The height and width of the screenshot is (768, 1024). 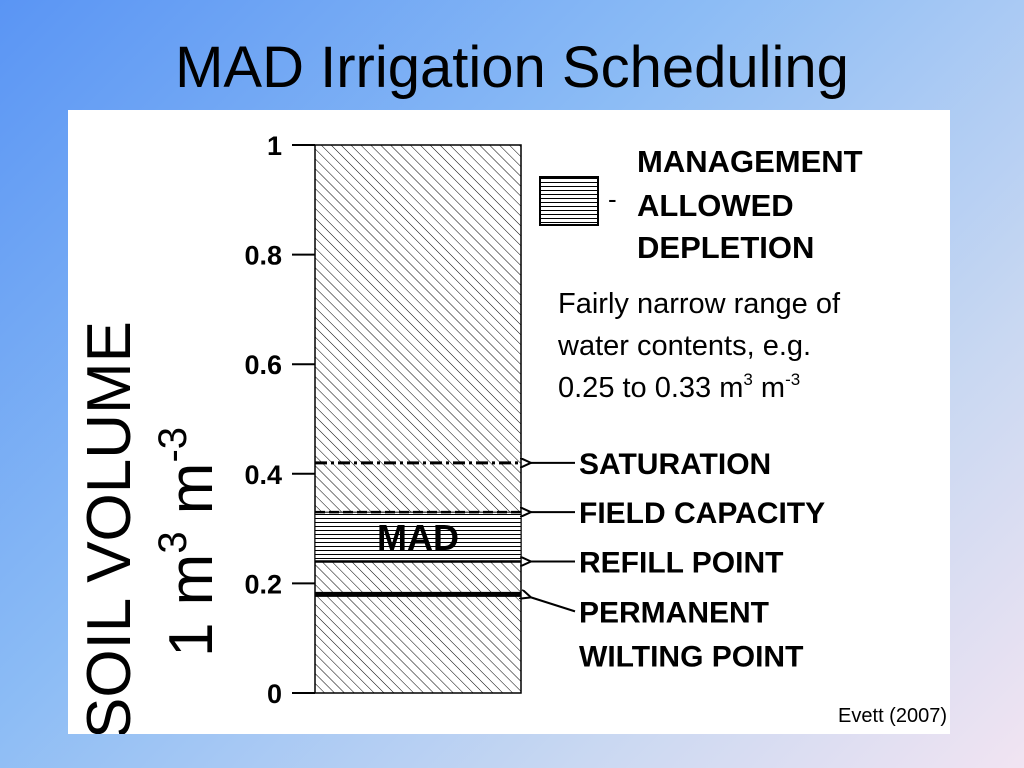 What do you see at coordinates (725, 247) in the screenshot?
I see `legend-line-3: DEPLETION` at bounding box center [725, 247].